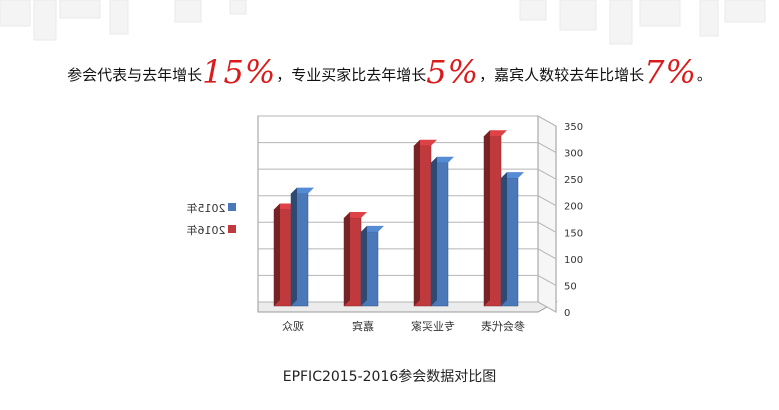 Image resolution: width=779 pixels, height=410 pixels. Describe the element at coordinates (453, 72) in the screenshot. I see `headline-pct-2: 5%` at that location.